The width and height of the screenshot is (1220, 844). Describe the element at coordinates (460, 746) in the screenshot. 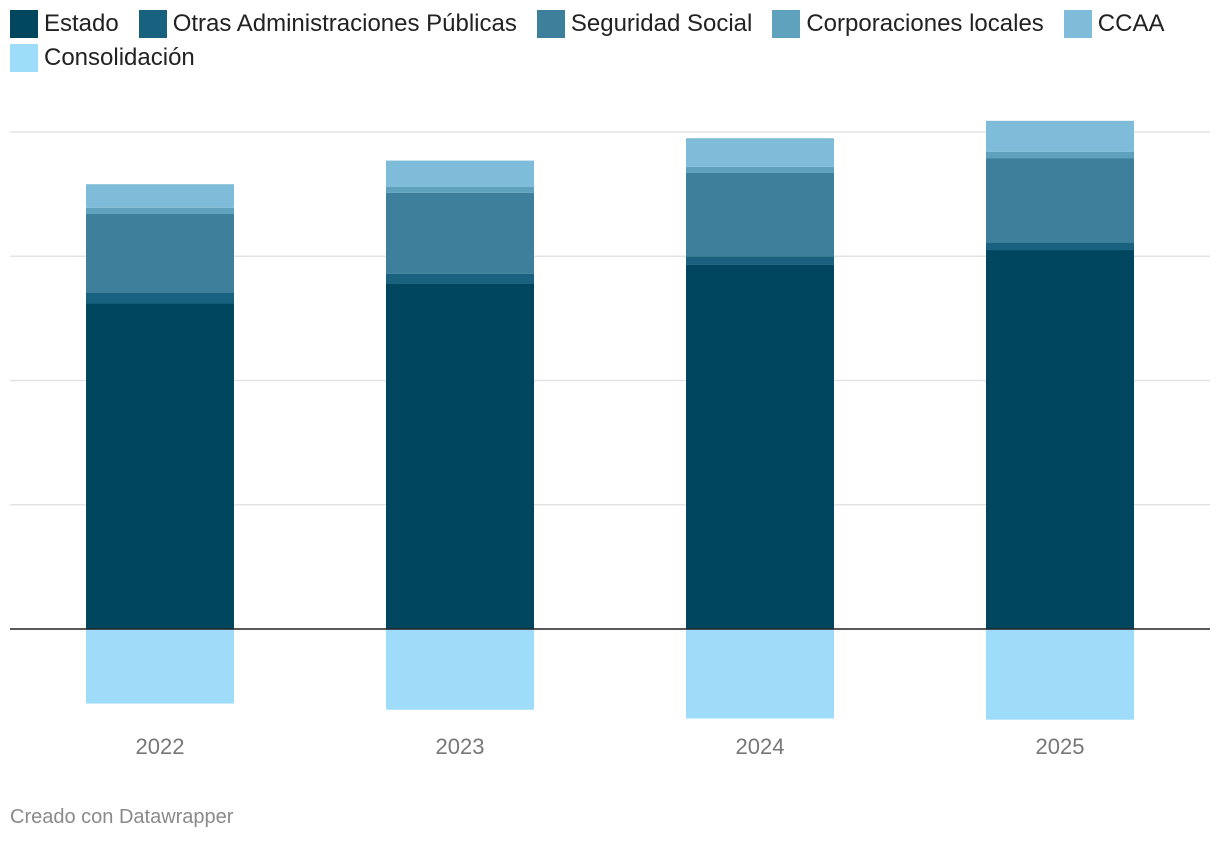

I see `x-tick-label: 2023` at that location.